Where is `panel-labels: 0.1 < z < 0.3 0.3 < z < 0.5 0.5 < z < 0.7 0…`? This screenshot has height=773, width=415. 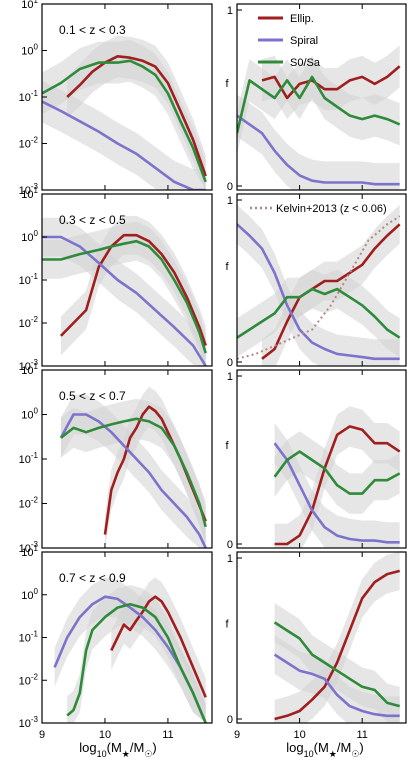
panel-labels: 0.1 < z < 0.3 0.3 < z < 0.5 0.5 < z < 0.7 0… is located at coordinates (92, 304).